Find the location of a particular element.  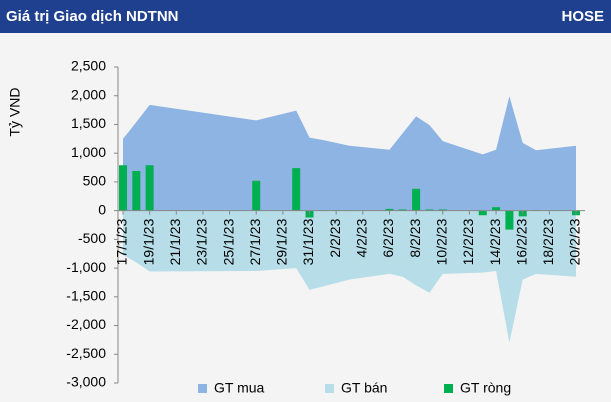

y-axis-label: Tỷ VND is located at coordinates (15, 112).